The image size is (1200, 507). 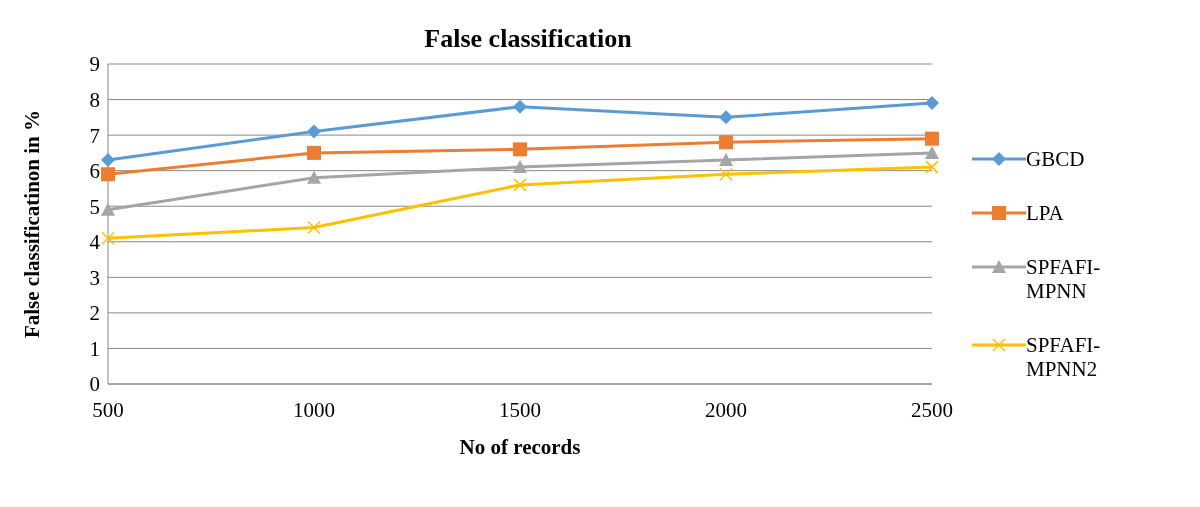 What do you see at coordinates (94, 384) in the screenshot?
I see `y-tick-label: 0` at bounding box center [94, 384].